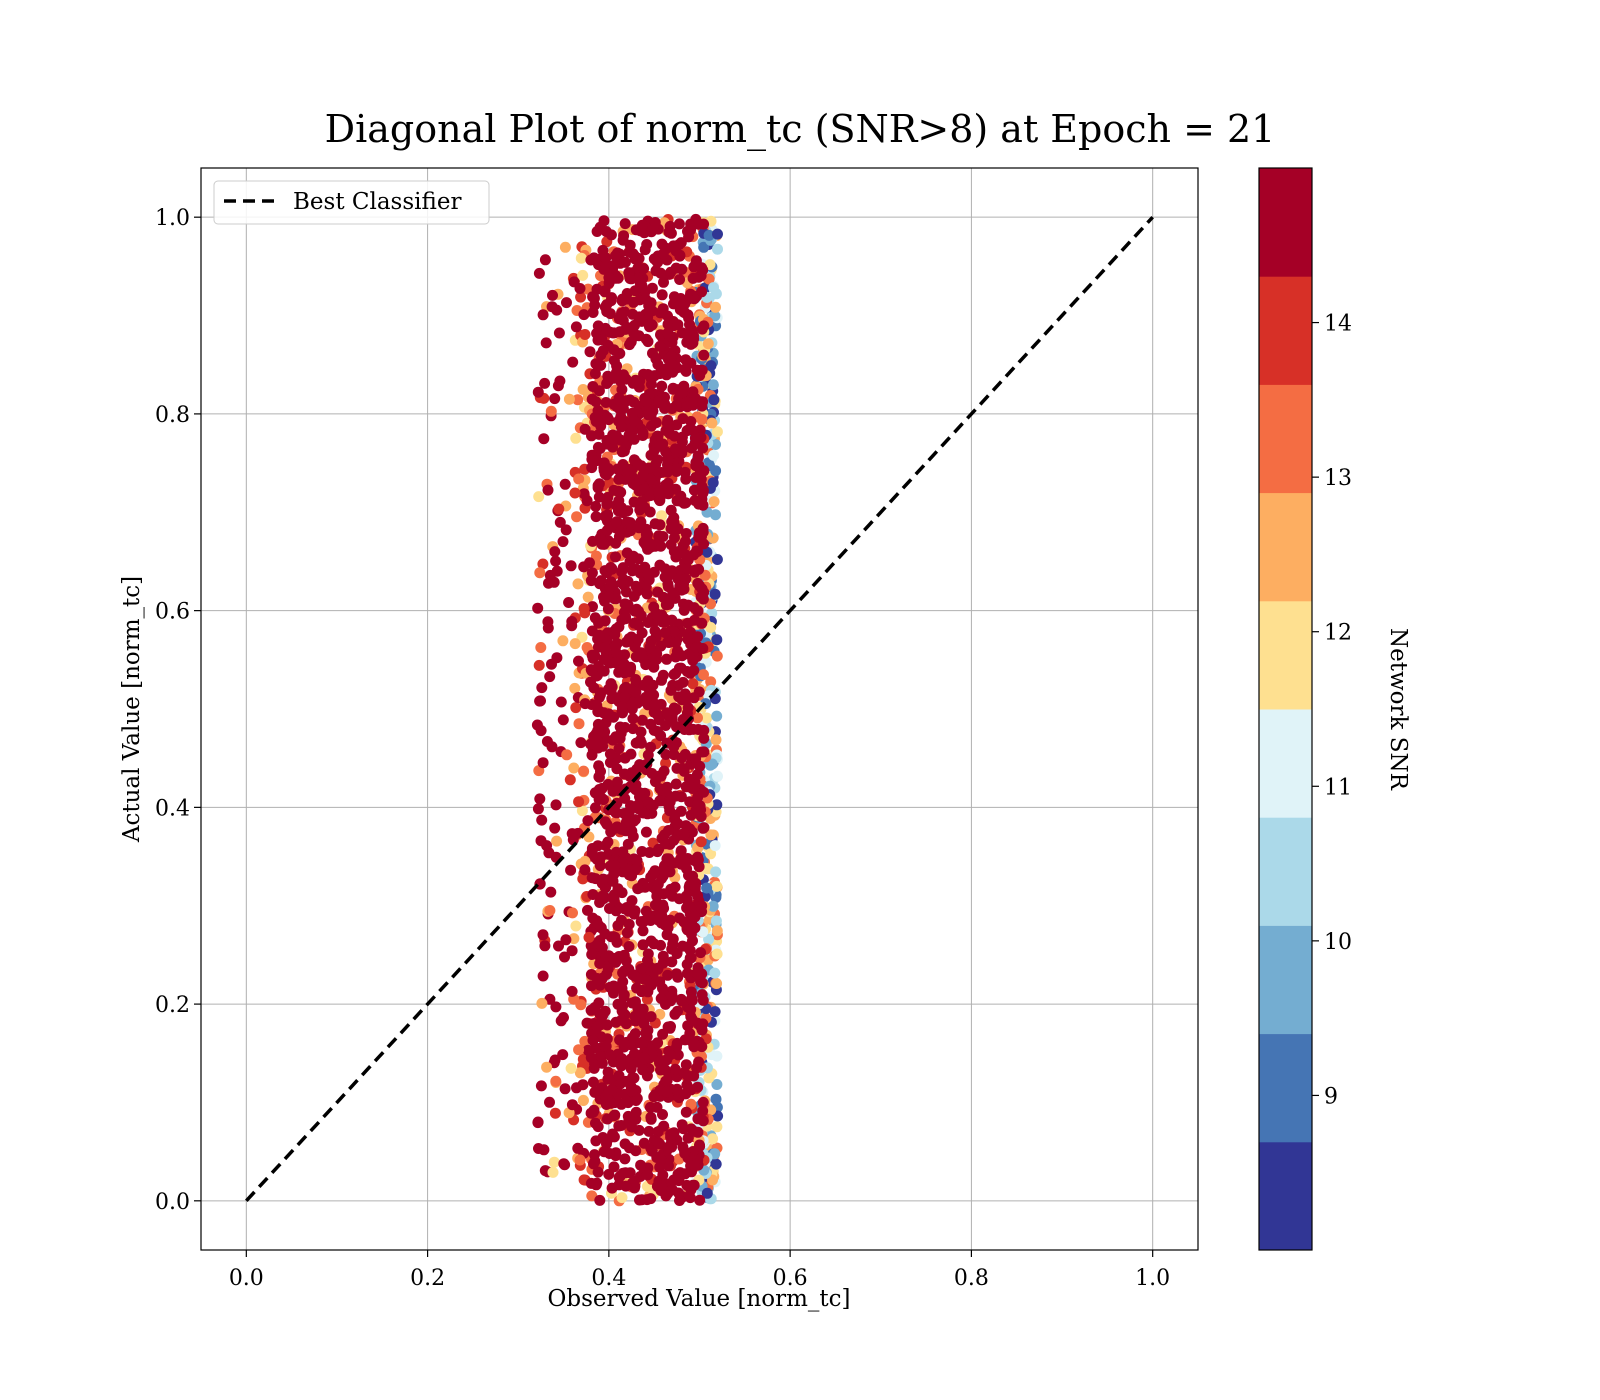  I want to click on x-tick-label: 0.4, so click(608, 1278).